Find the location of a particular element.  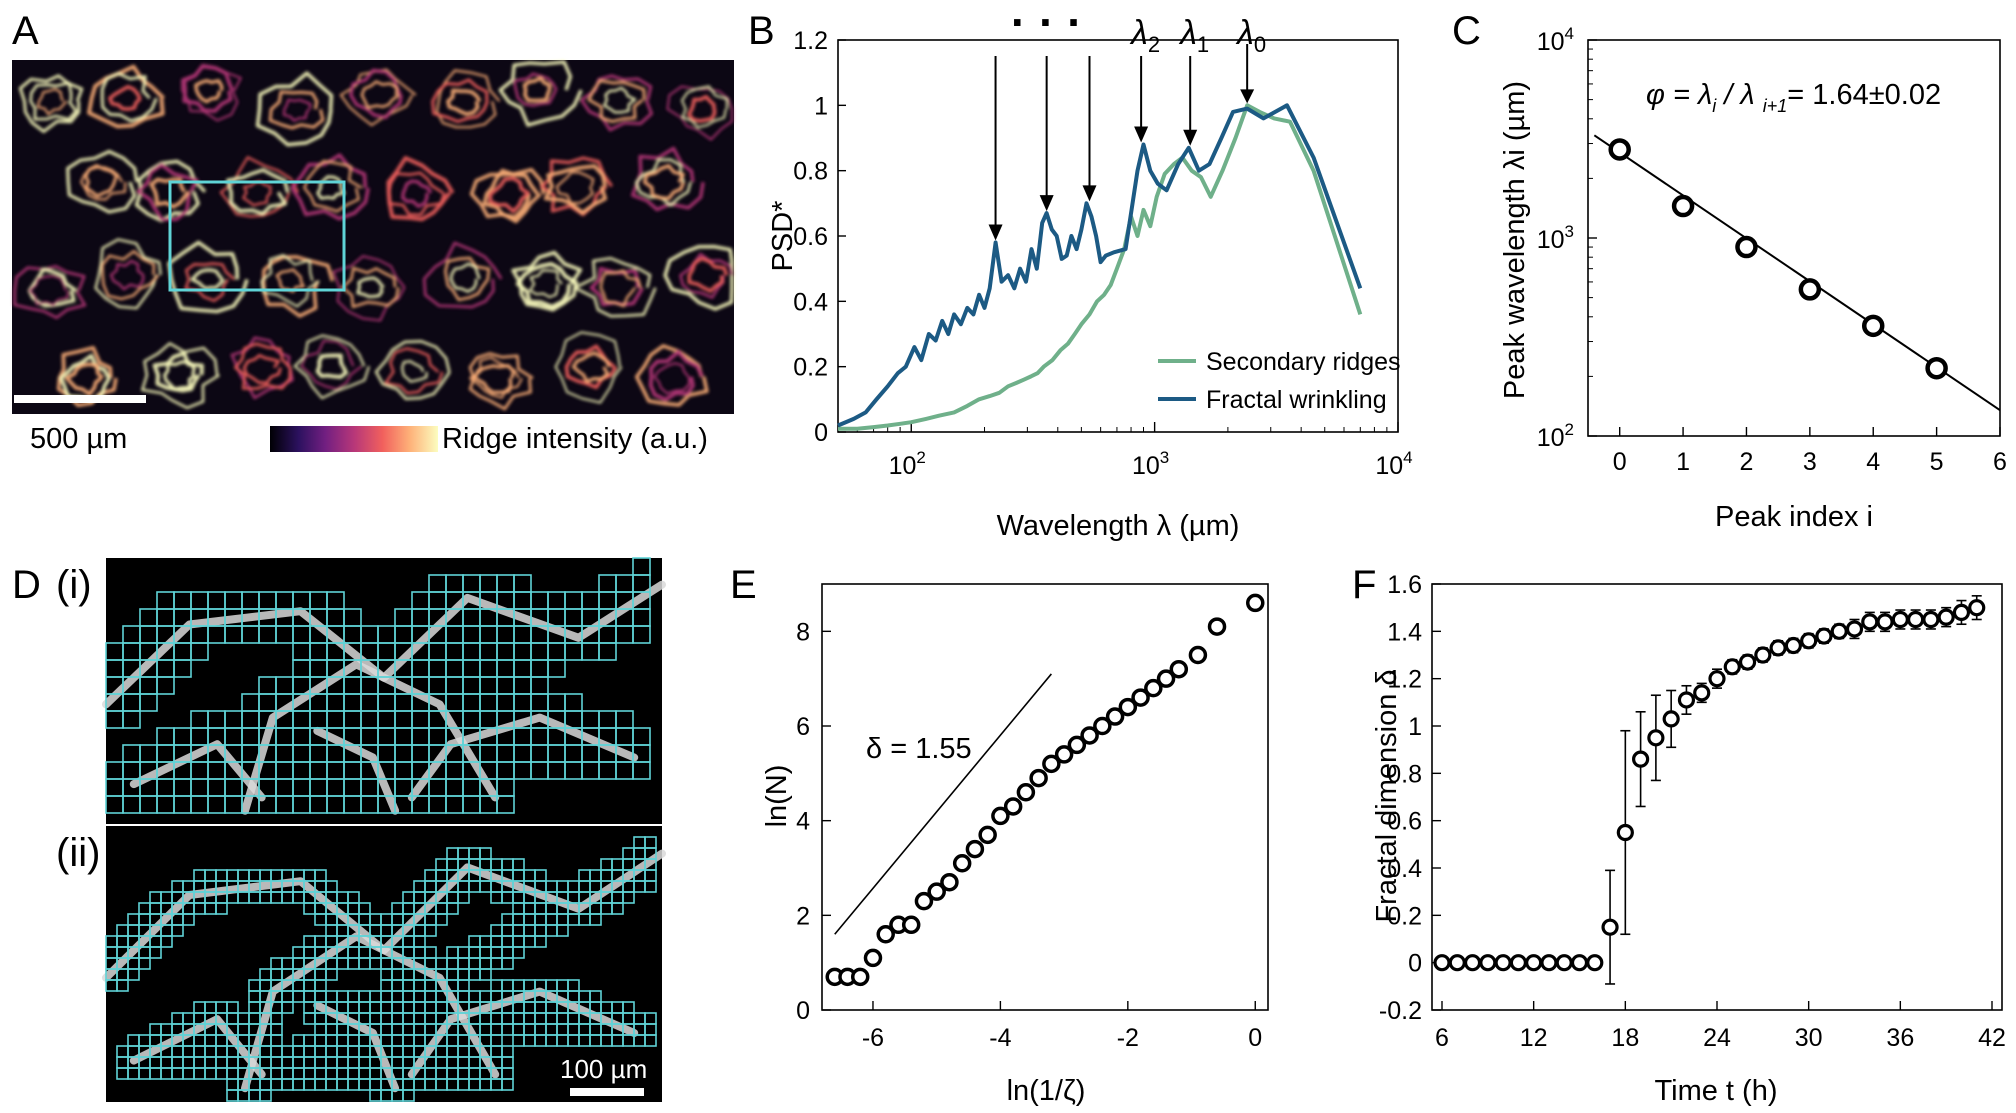

chart-b-series-secondary-ridges is located at coordinates (1100, 267).